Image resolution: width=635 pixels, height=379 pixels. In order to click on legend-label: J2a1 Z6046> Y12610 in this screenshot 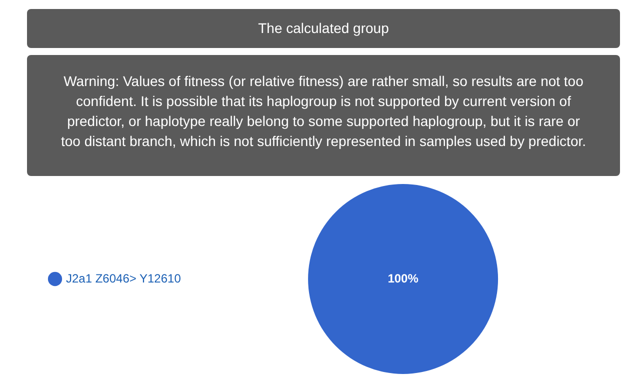, I will do `click(124, 278)`.